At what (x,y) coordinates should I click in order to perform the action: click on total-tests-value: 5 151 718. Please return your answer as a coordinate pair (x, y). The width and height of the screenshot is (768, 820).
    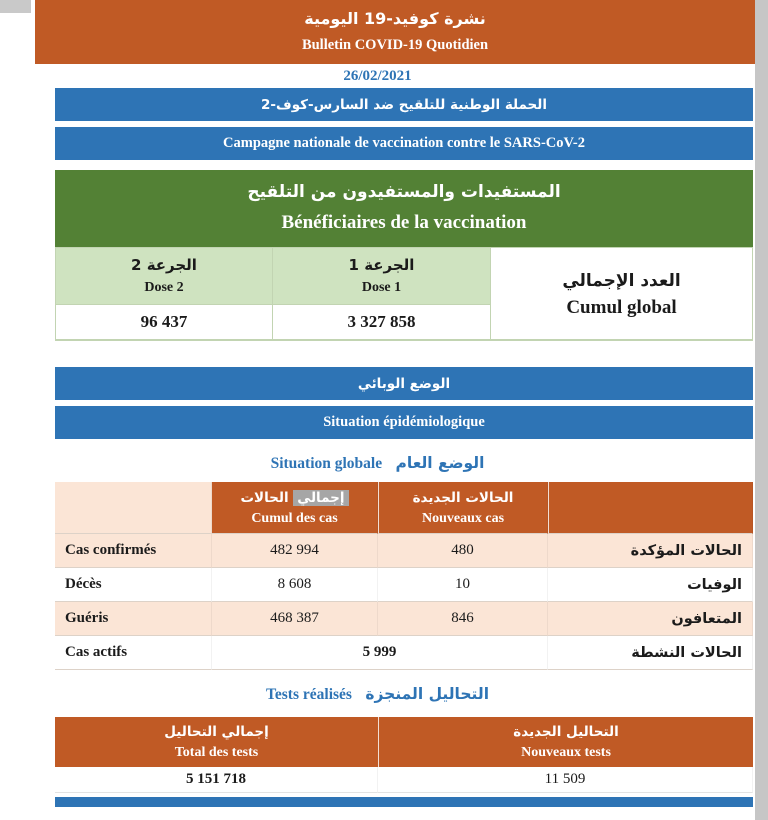
    Looking at the image, I should click on (216, 780).